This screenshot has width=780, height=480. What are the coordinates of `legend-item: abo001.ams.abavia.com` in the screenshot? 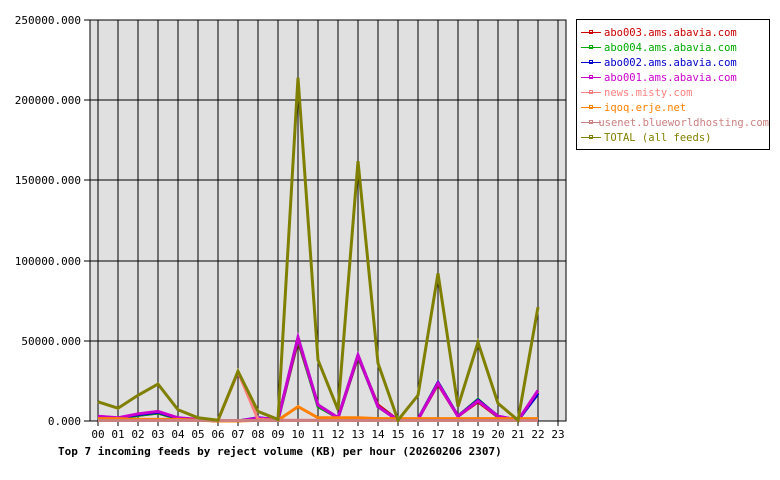 It's located at (673, 77).